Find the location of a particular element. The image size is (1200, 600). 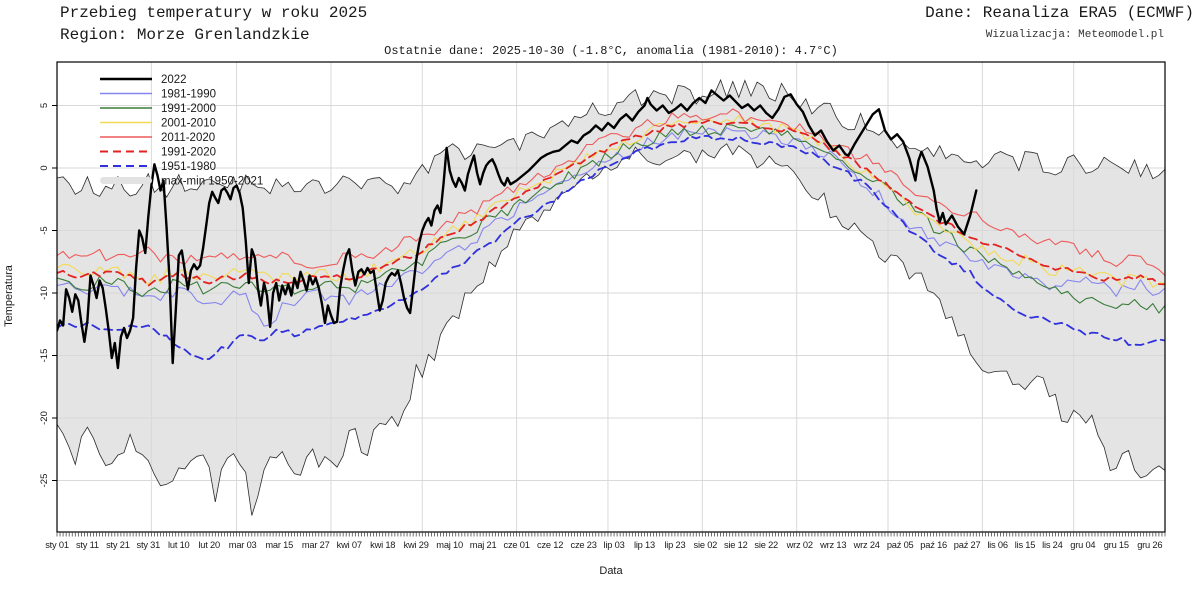

chart-title: Przebieg temperatury w roku 2025 is located at coordinates (214, 13).